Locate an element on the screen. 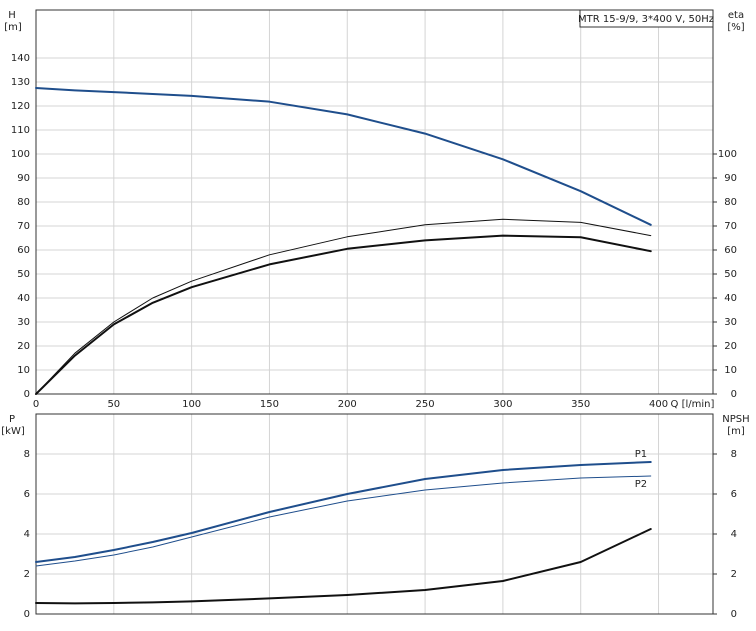 The height and width of the screenshot is (631, 756). chart-title: MTR 15-9/9, 3*400 V, 50Hz is located at coordinates (646, 19).